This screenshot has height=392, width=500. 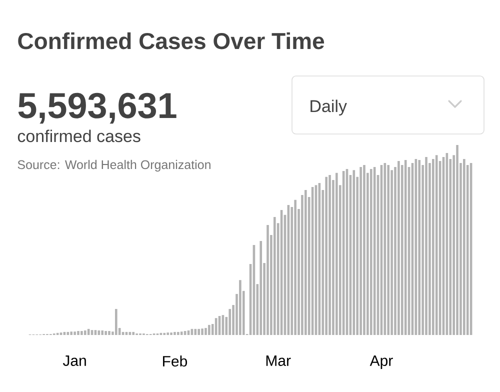 What do you see at coordinates (278, 361) in the screenshot?
I see `x-tick-label: Mar` at bounding box center [278, 361].